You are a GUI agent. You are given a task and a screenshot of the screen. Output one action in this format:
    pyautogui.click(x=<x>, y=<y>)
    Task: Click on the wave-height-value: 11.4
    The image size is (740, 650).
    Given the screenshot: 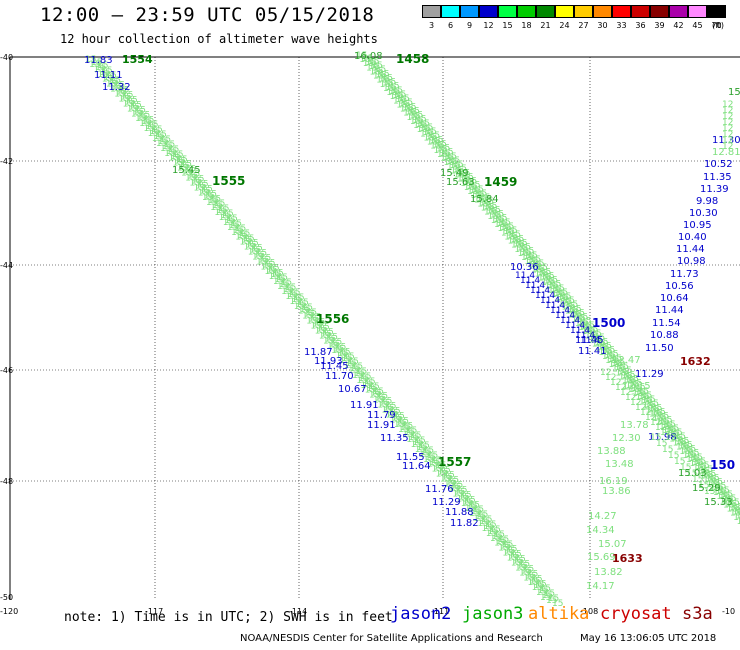 What is the action you would take?
    pyautogui.click(x=565, y=316)
    